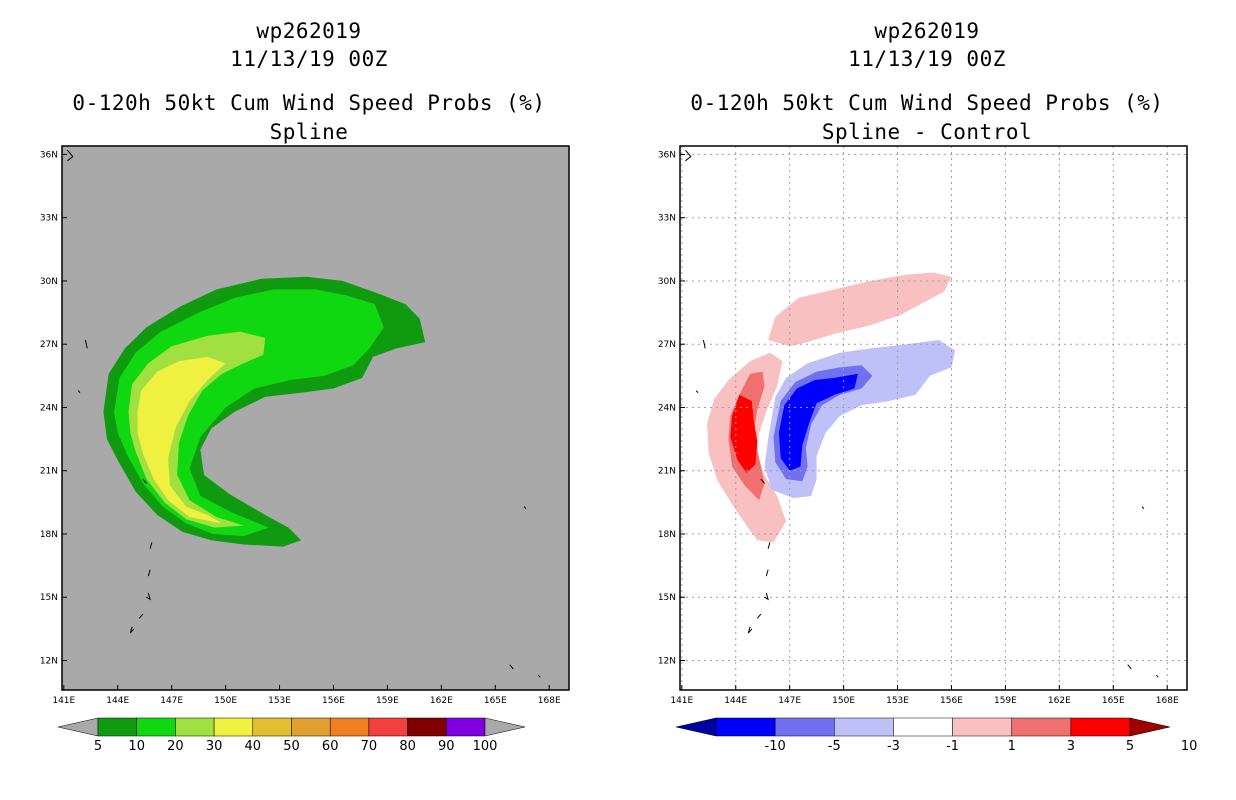 This screenshot has height=800, width=1236. Describe the element at coordinates (893, 746) in the screenshot. I see `right-colorbar-label-2: -3` at that location.